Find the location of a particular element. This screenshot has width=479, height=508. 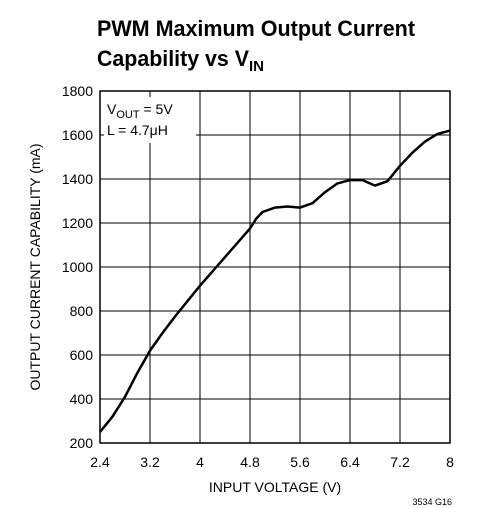

annotation: VOUT = 5V is located at coordinates (140, 111).